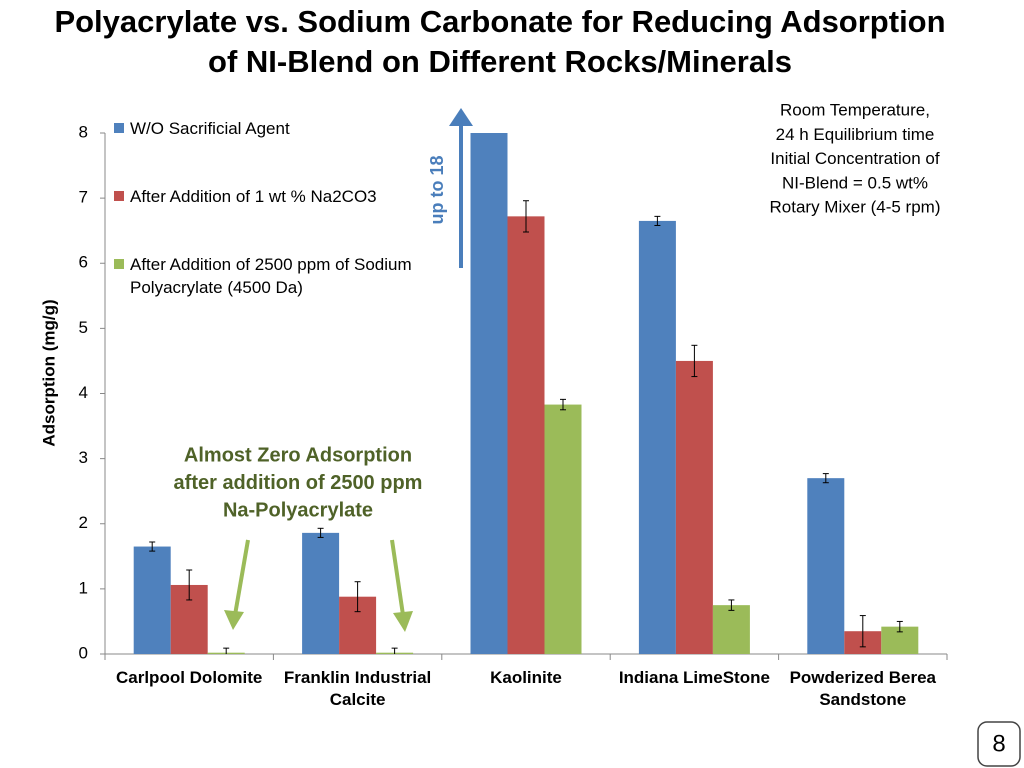  I want to click on zero-note: after addition of 2500 ppm, so click(298, 483).